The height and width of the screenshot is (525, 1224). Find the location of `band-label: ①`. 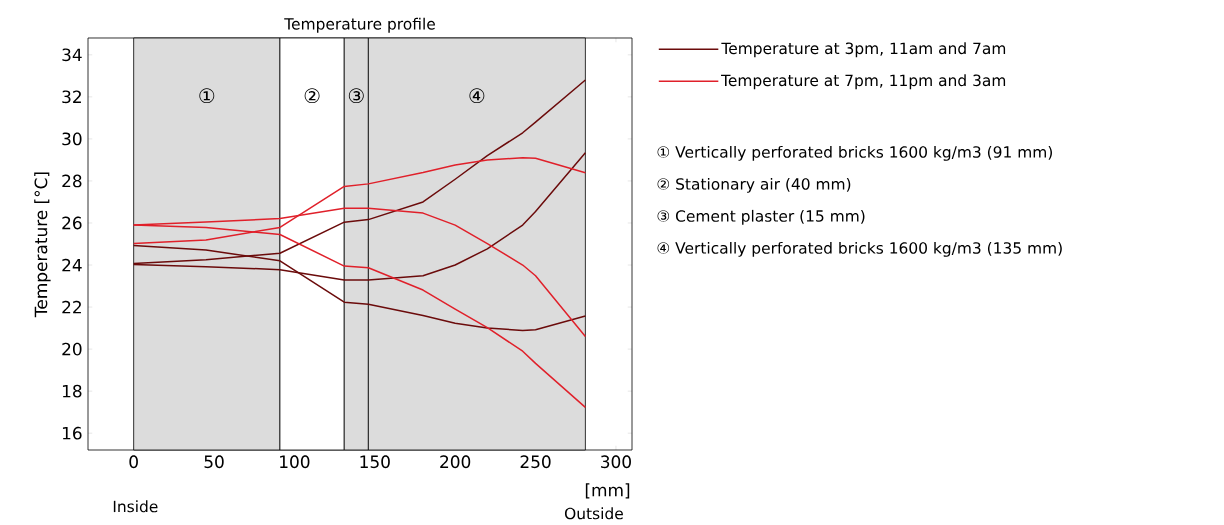

band-label: ① is located at coordinates (207, 96).